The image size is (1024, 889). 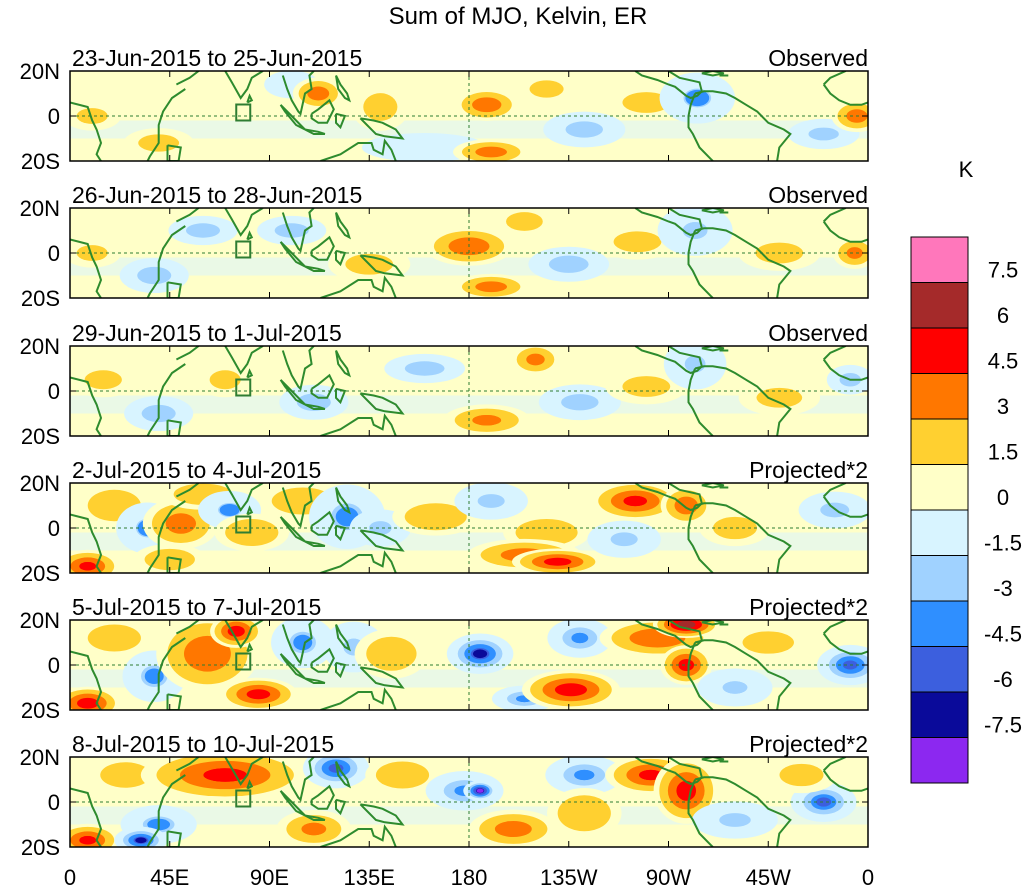 What do you see at coordinates (369, 877) in the screenshot?
I see `x-tick-label: 135E` at bounding box center [369, 877].